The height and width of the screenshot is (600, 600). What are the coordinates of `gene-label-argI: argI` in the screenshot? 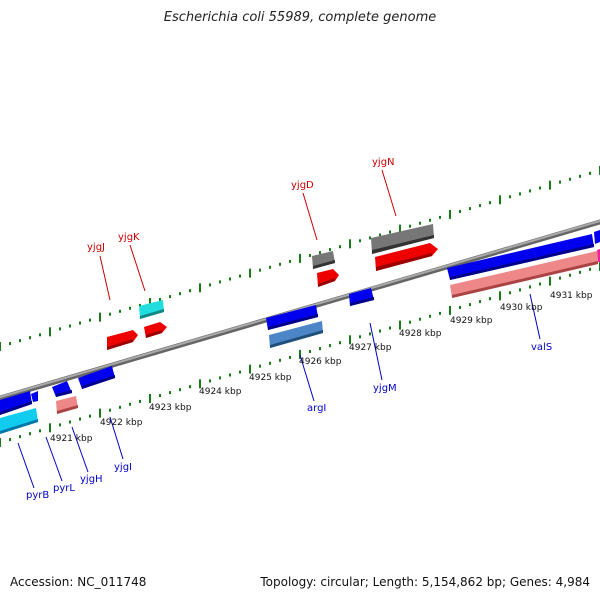 It's located at (316, 408).